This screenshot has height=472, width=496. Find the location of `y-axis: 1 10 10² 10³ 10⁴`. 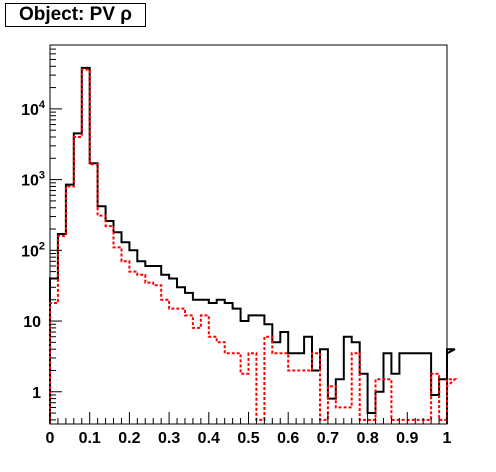

y-axis: 1 10 10² 10³ 10⁴ is located at coordinates (41, 232).